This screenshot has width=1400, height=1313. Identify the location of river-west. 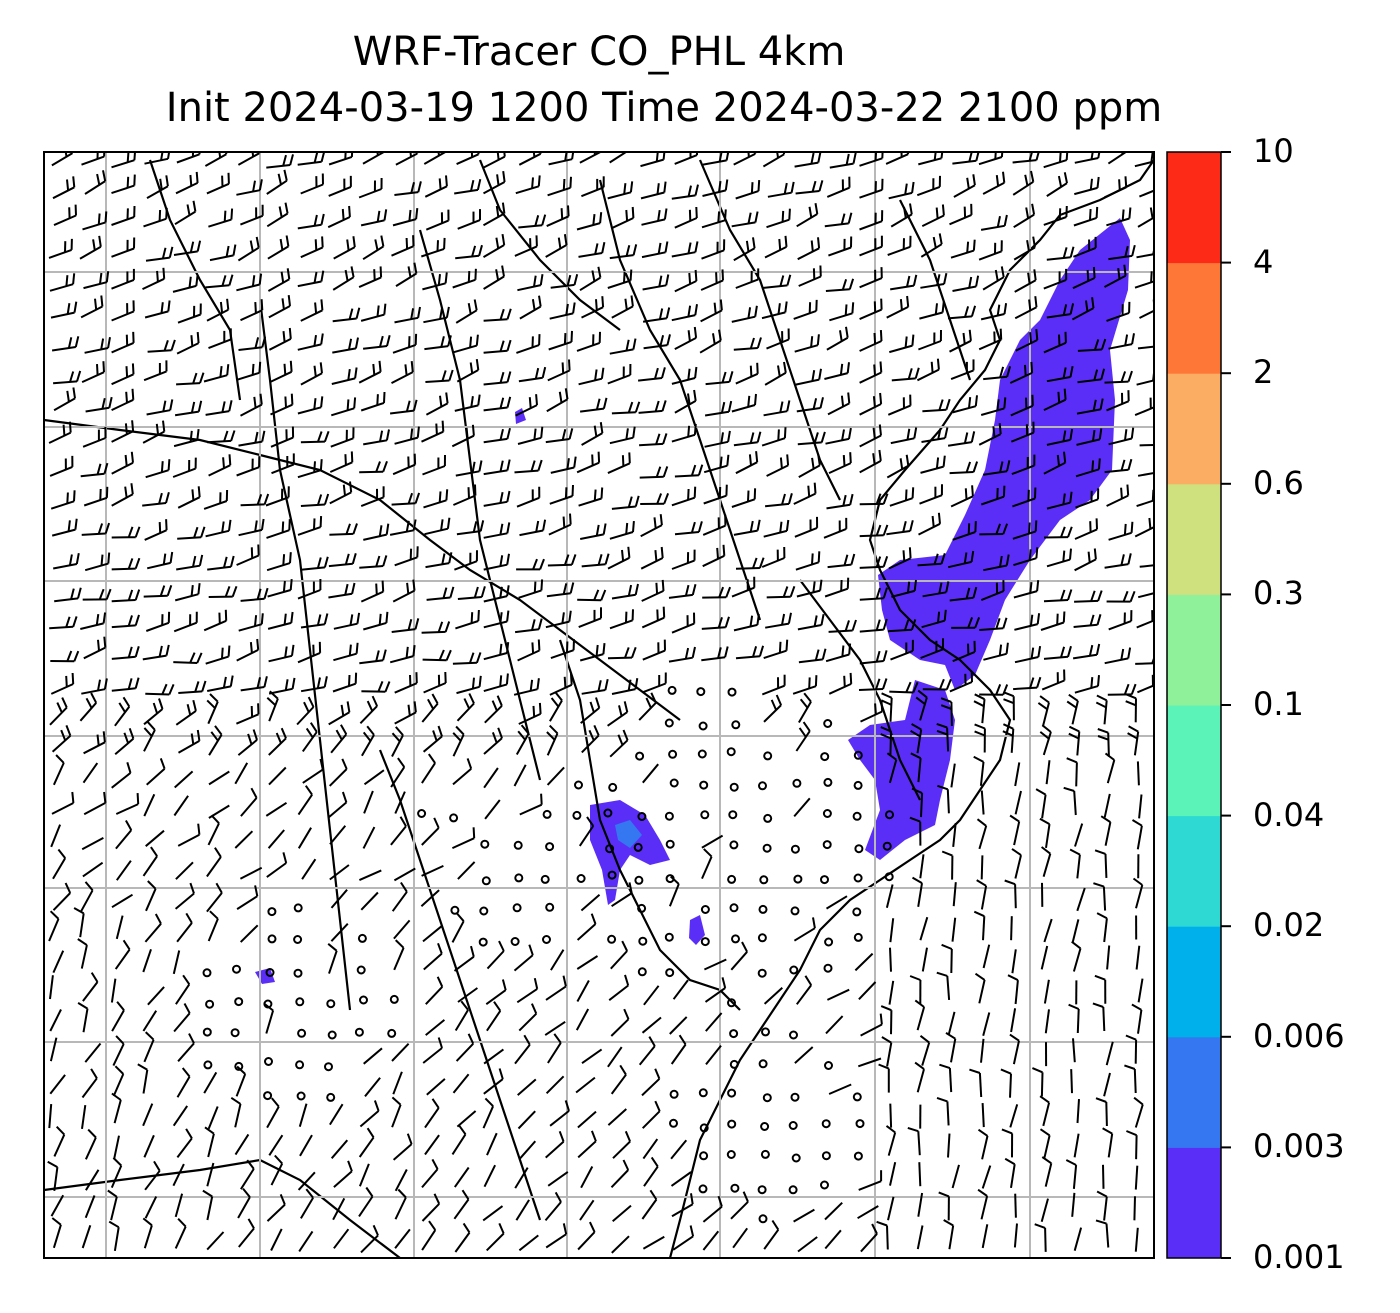
(480, 505).